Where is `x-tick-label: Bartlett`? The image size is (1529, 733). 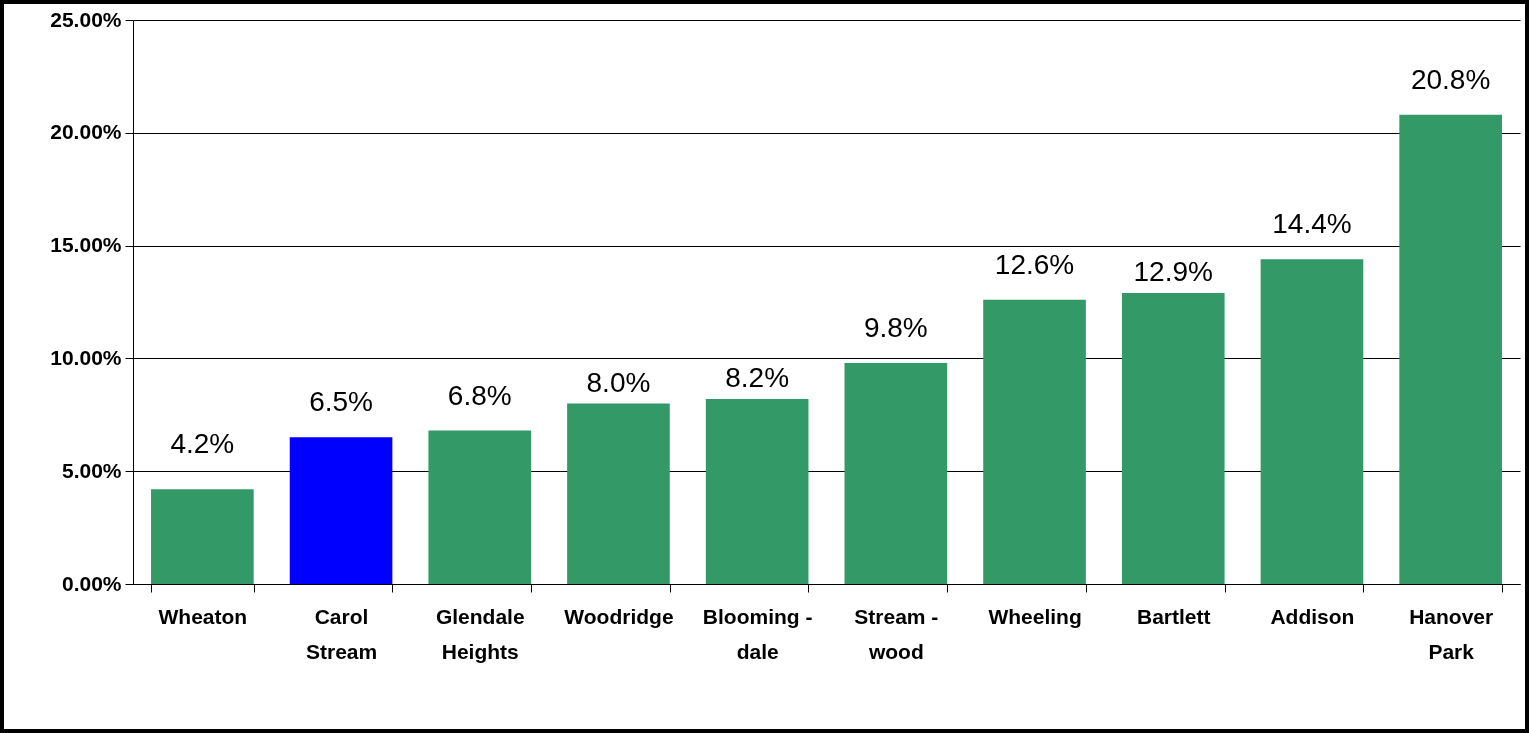 x-tick-label: Bartlett is located at coordinates (1173, 616).